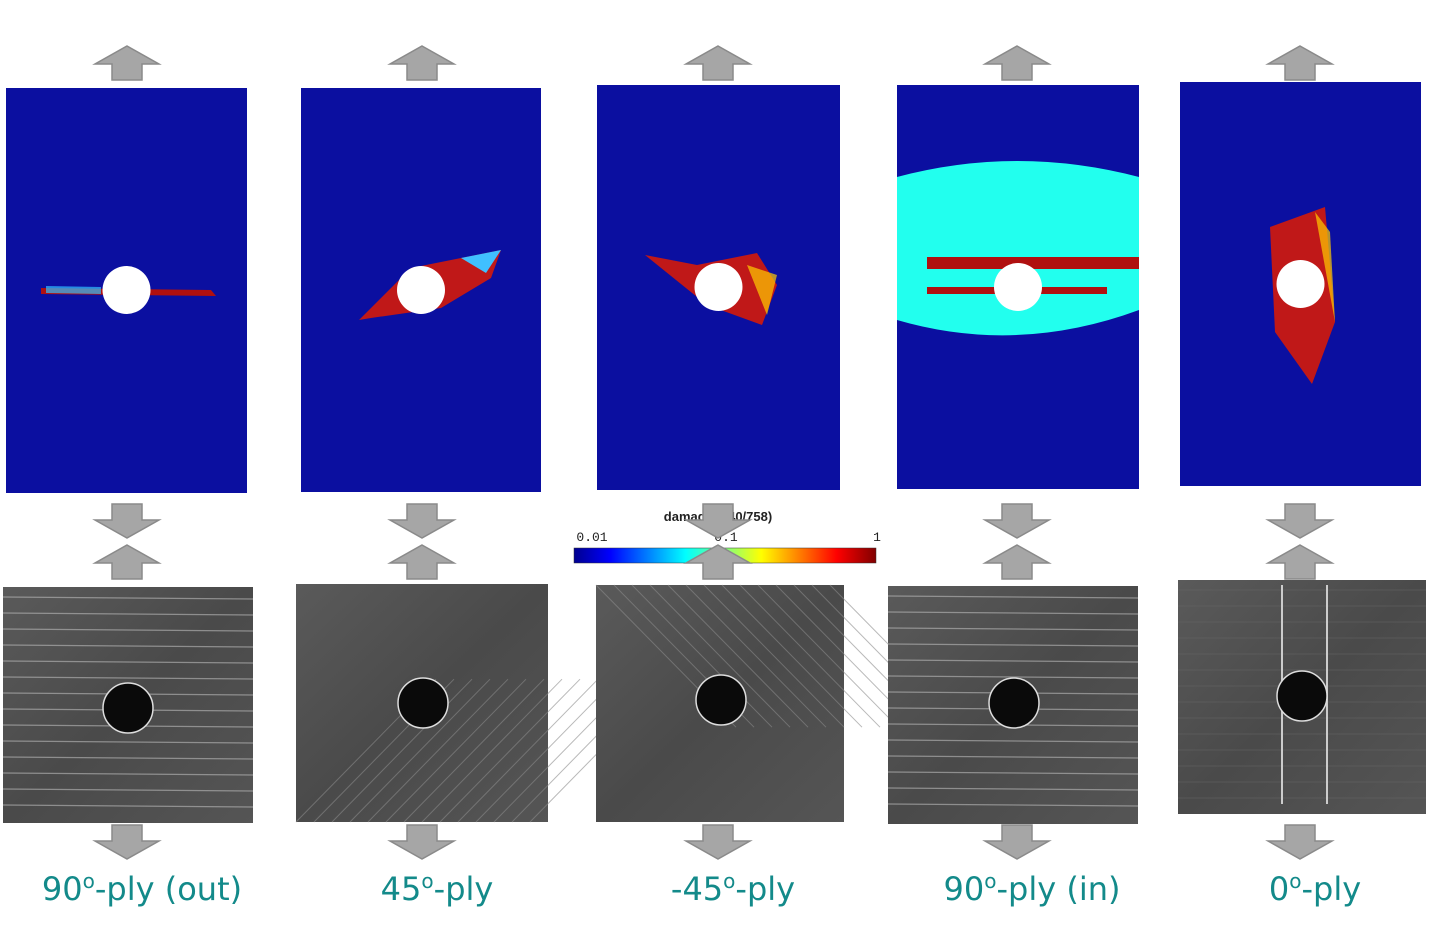  Describe the element at coordinates (877, 537) in the screenshot. I see `colorbar-tick: 1` at that location.